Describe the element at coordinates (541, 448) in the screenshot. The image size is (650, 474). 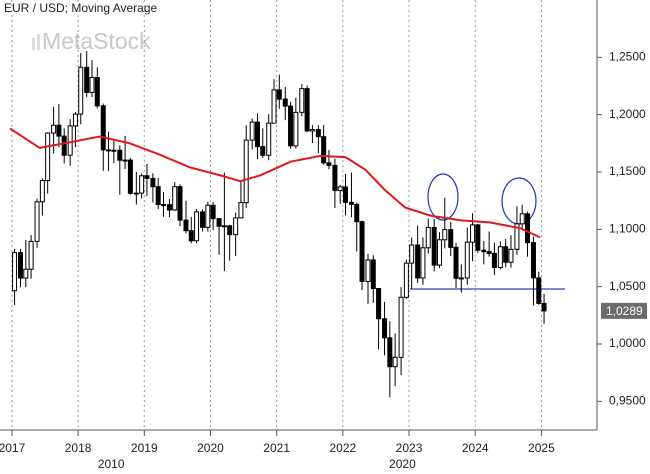
I see `x-tick-label: 2025` at that location.